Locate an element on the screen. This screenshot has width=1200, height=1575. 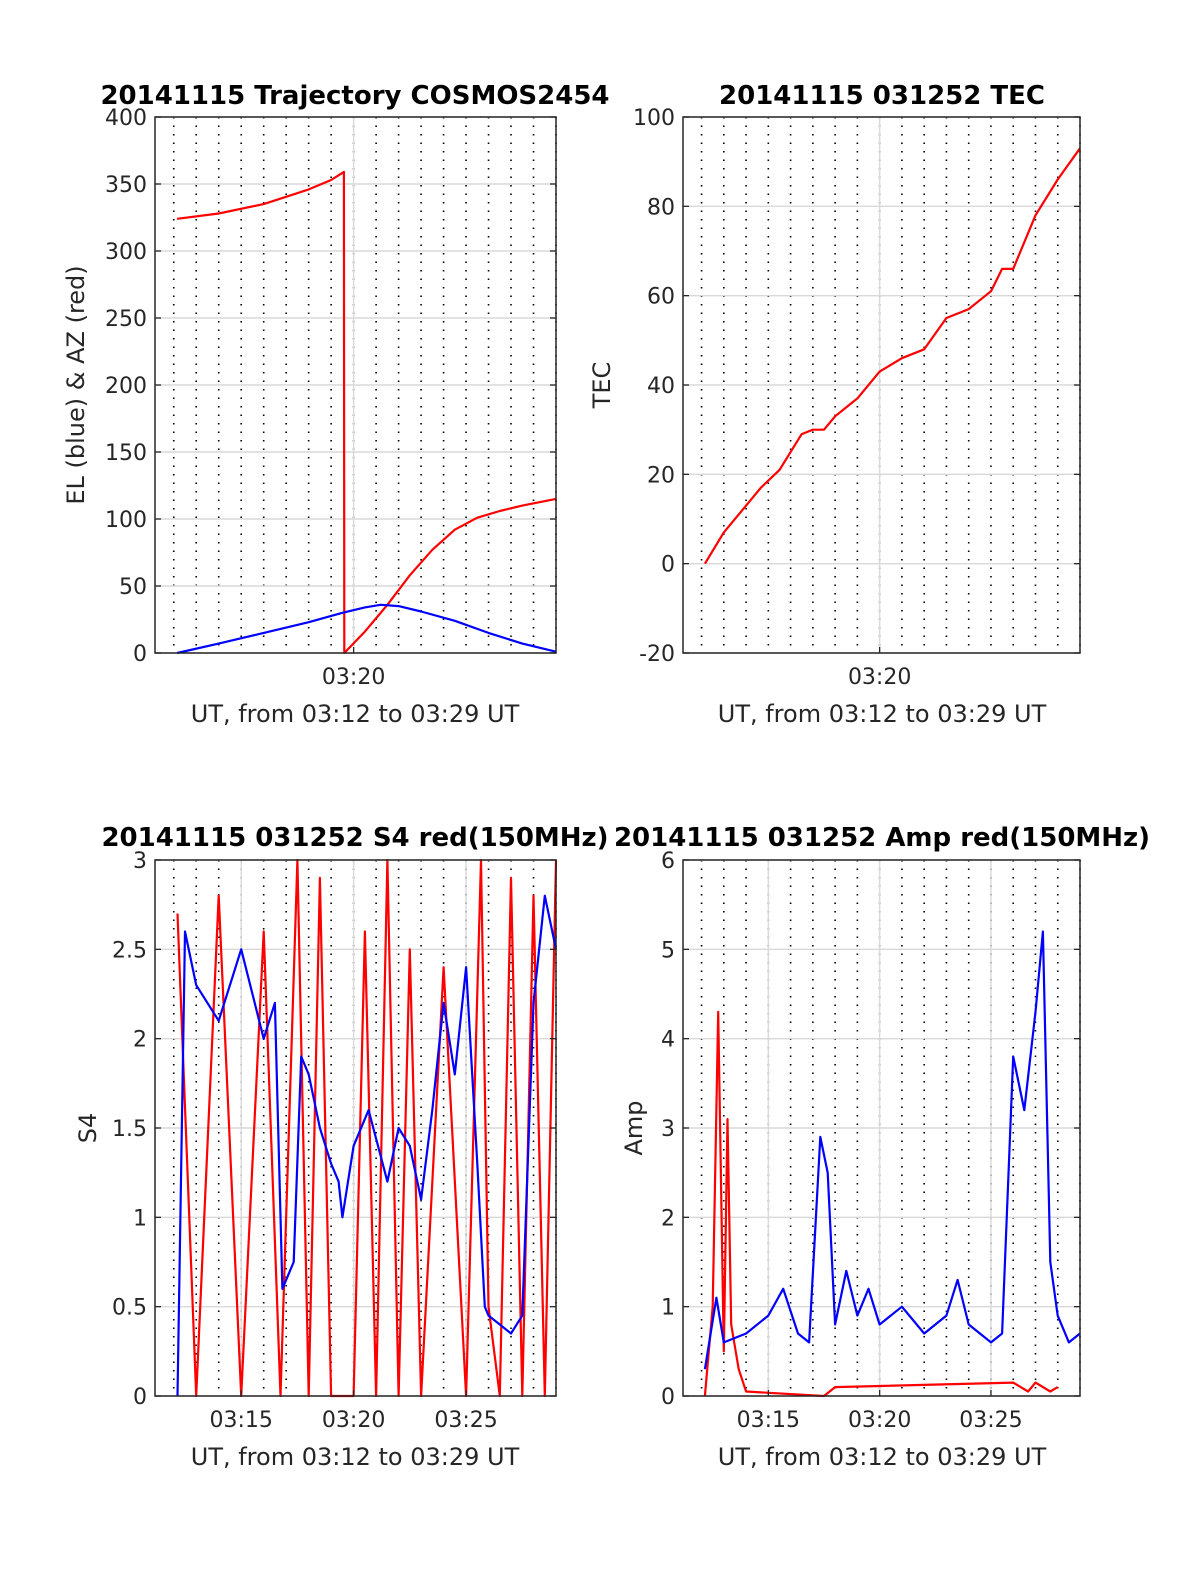
y-tick-label: 80 is located at coordinates (661, 207).